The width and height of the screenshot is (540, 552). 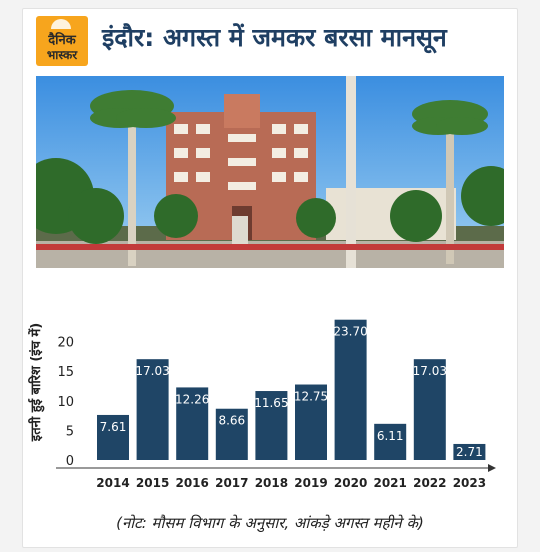 What do you see at coordinates (191, 483) in the screenshot?
I see `x-tick-label-2016: 2016` at bounding box center [191, 483].